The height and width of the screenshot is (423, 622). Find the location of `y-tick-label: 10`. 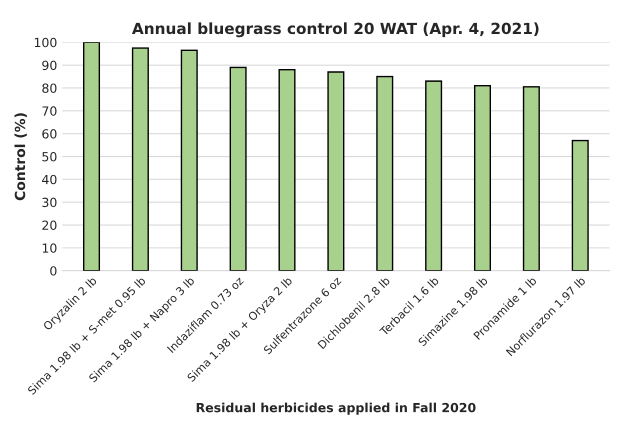

y-tick-label: 10 is located at coordinates (49, 248).